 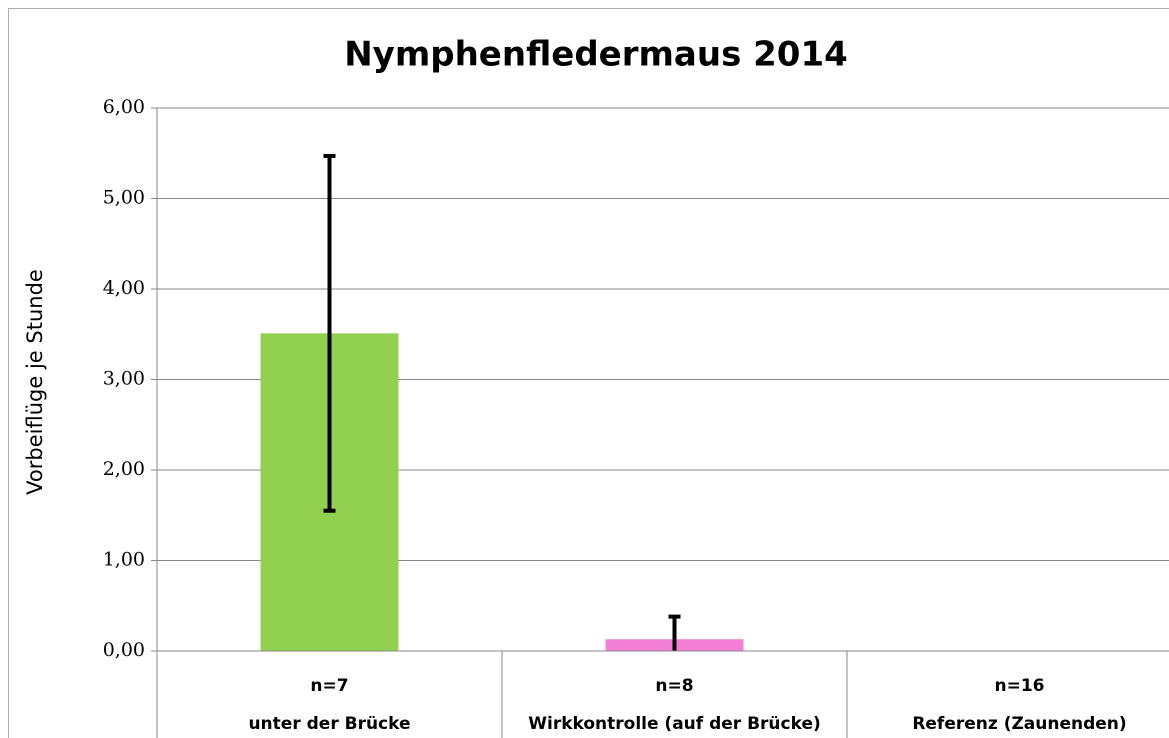 I want to click on n-label: n=8, so click(x=674, y=686).